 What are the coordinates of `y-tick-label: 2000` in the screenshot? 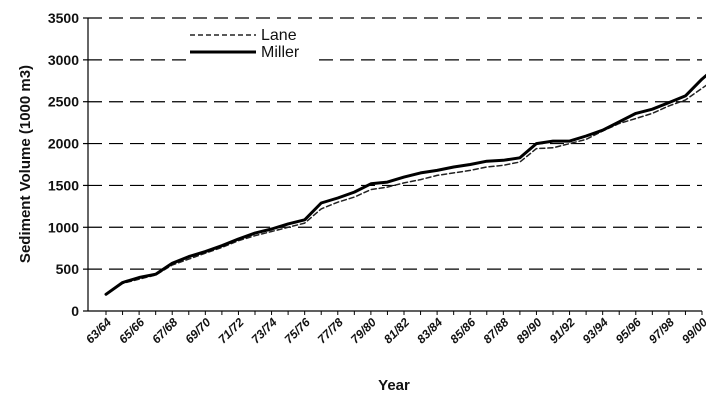 It's located at (63, 144).